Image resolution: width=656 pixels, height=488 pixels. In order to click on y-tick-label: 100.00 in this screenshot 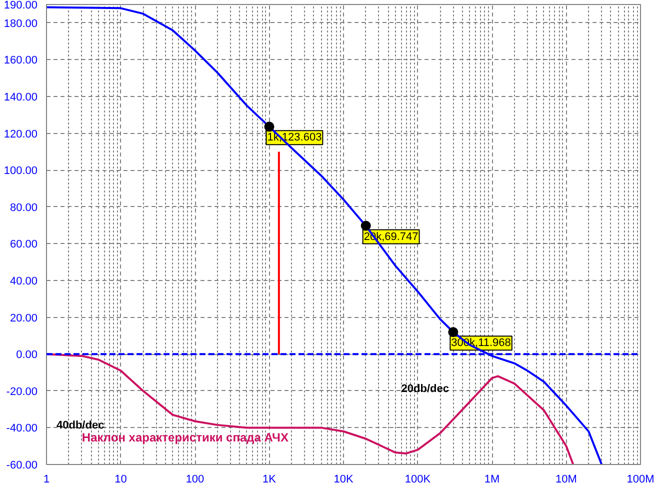, I will do `click(21, 171)`.